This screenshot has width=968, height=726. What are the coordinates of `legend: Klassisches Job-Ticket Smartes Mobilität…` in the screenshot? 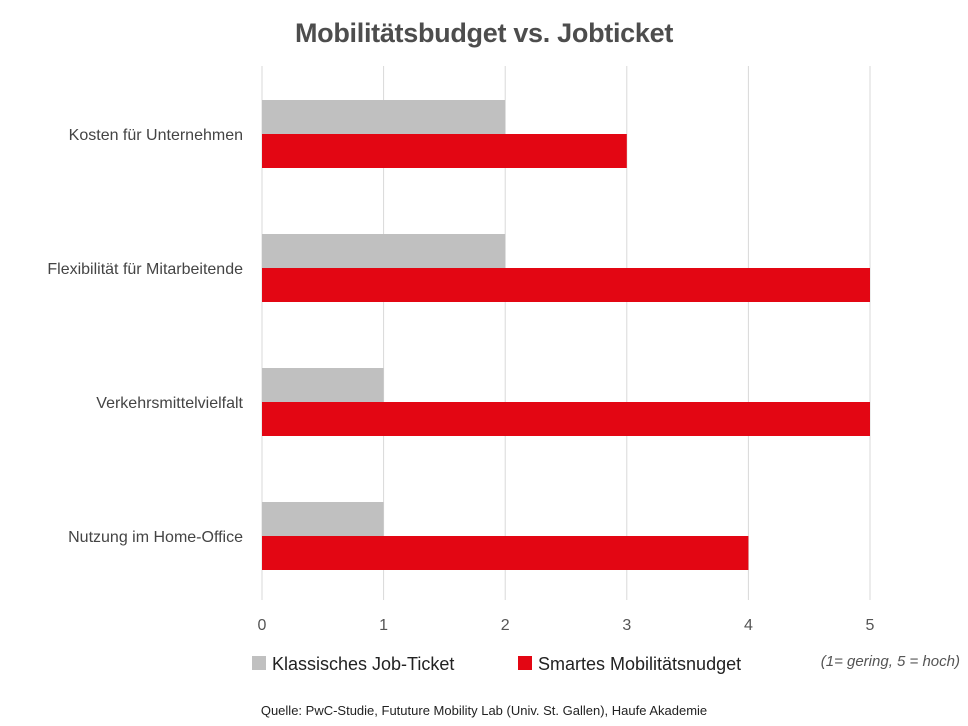 It's located at (496, 664).